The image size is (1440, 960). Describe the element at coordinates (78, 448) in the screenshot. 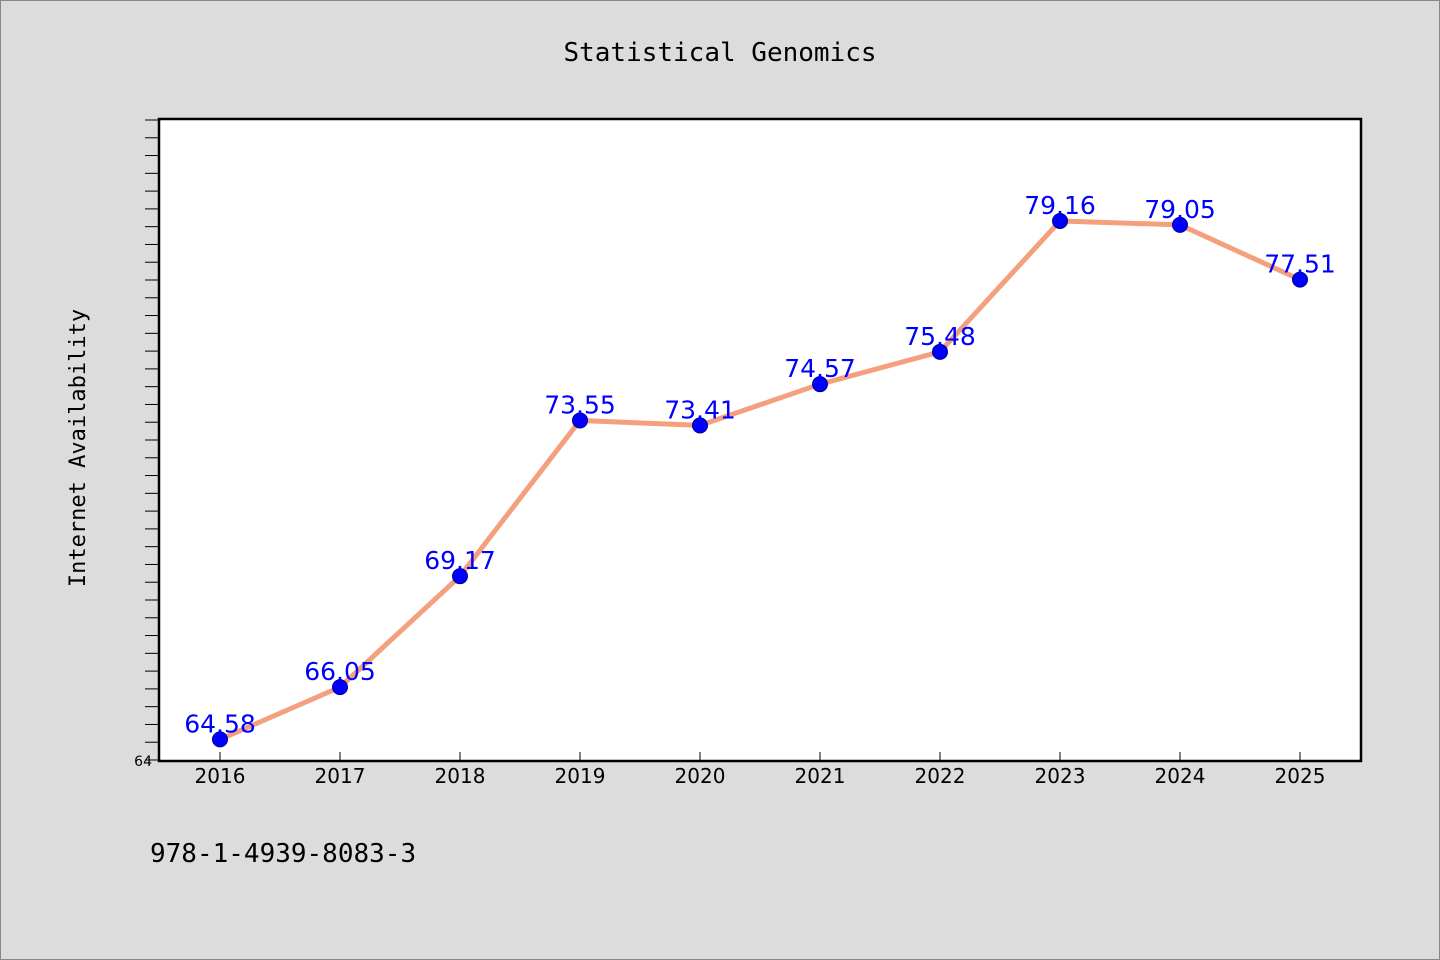

I see `y-axis-label: Internet Availability` at that location.